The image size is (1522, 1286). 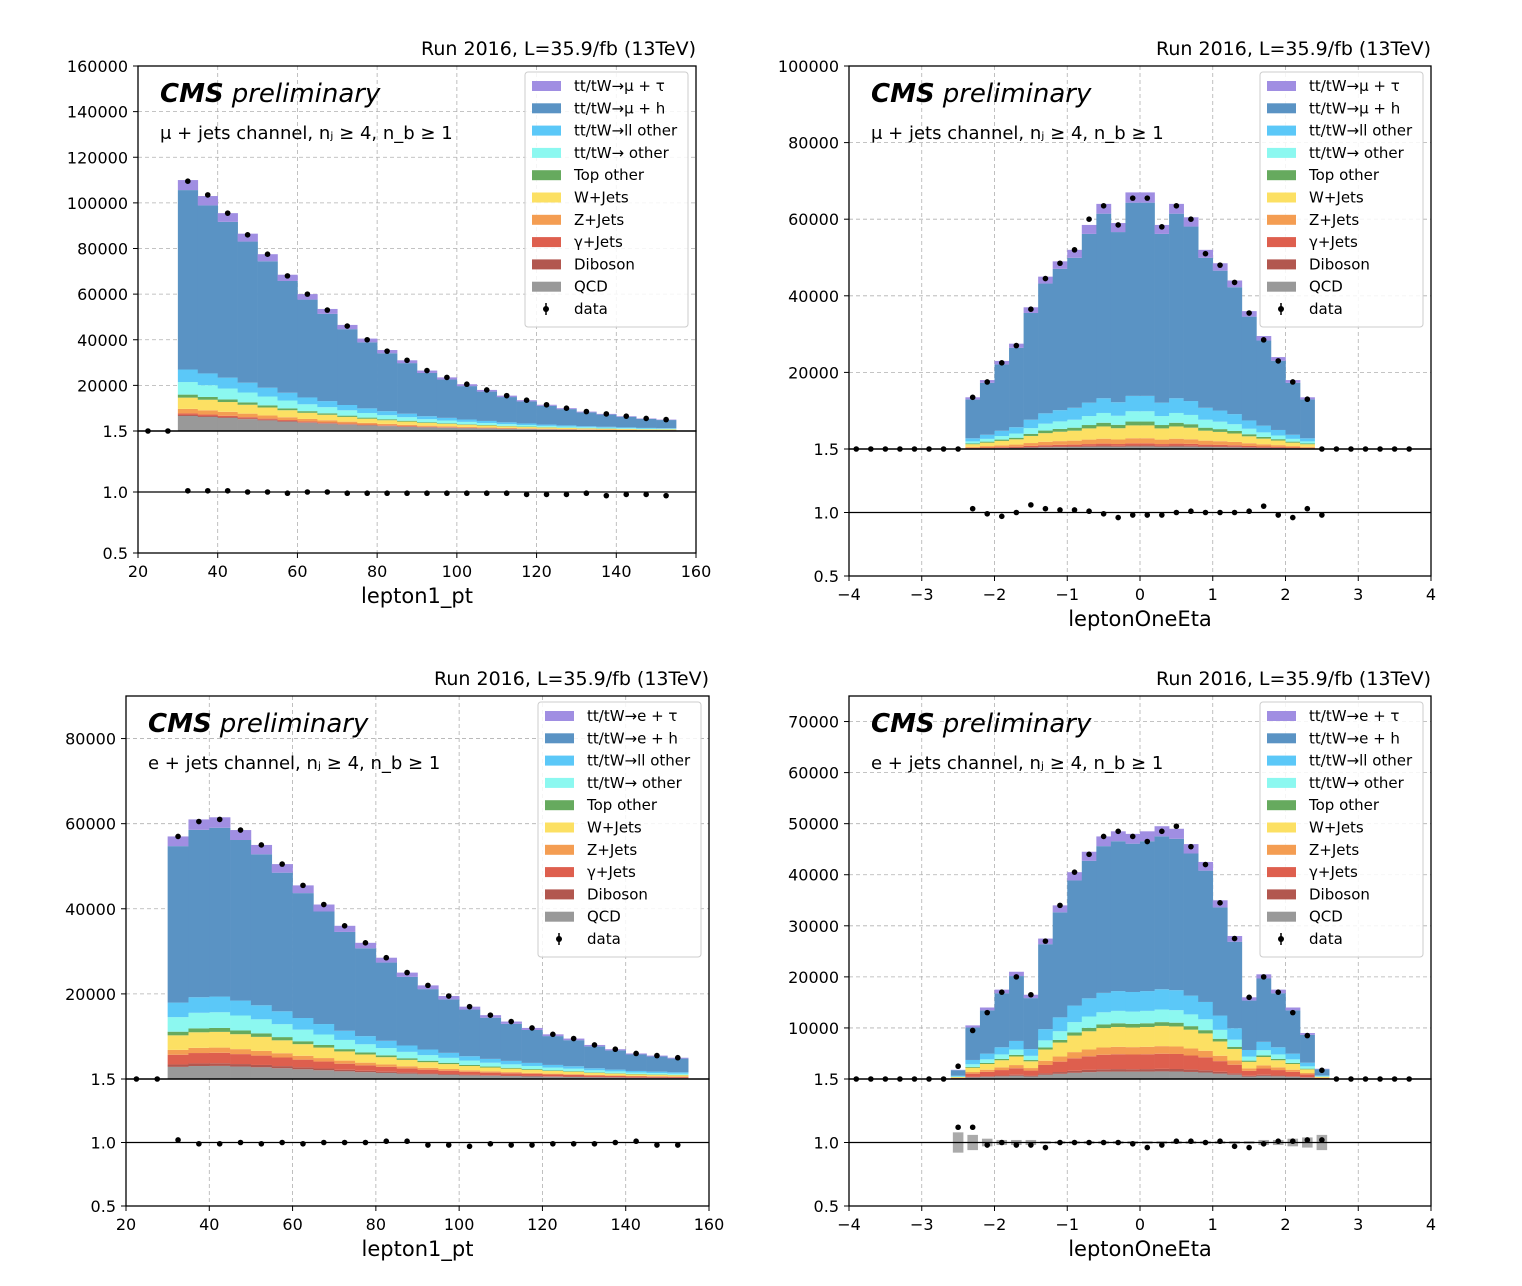 I want to click on x-tick-label: 4, so click(x=1431, y=594).